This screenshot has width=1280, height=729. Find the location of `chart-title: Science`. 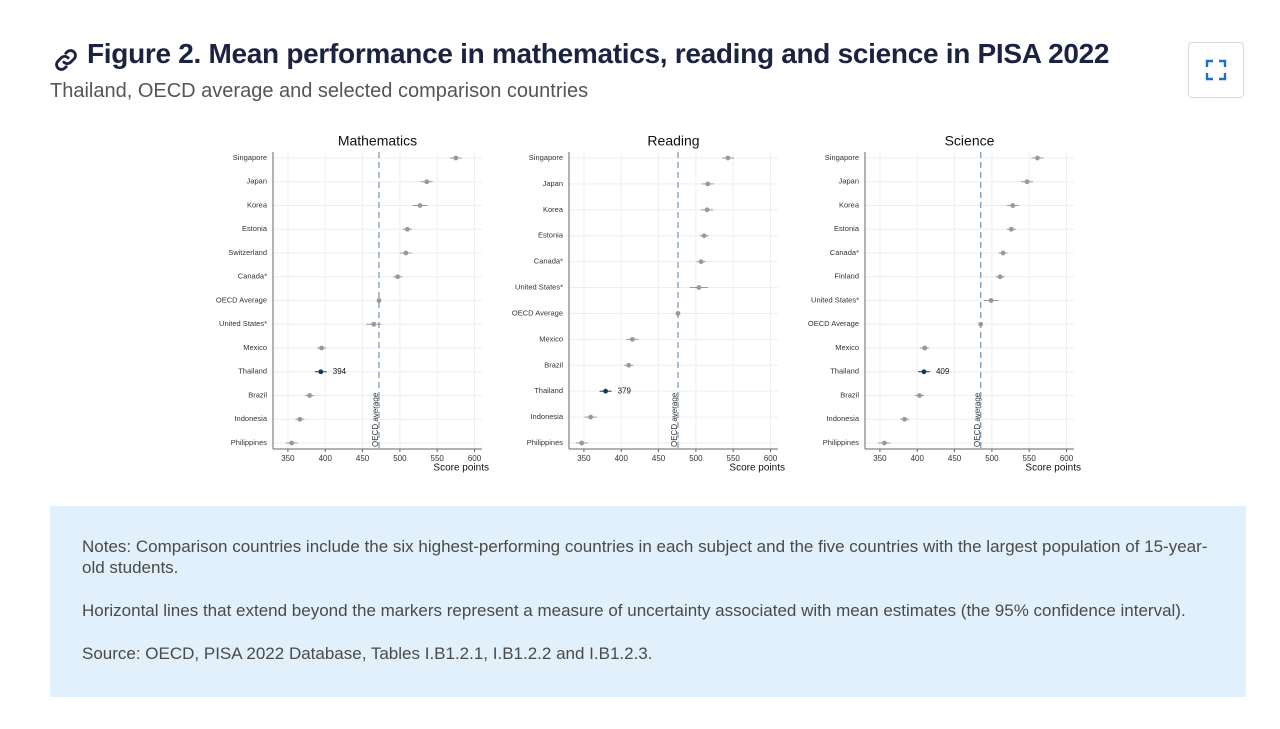

chart-title: Science is located at coordinates (970, 141).